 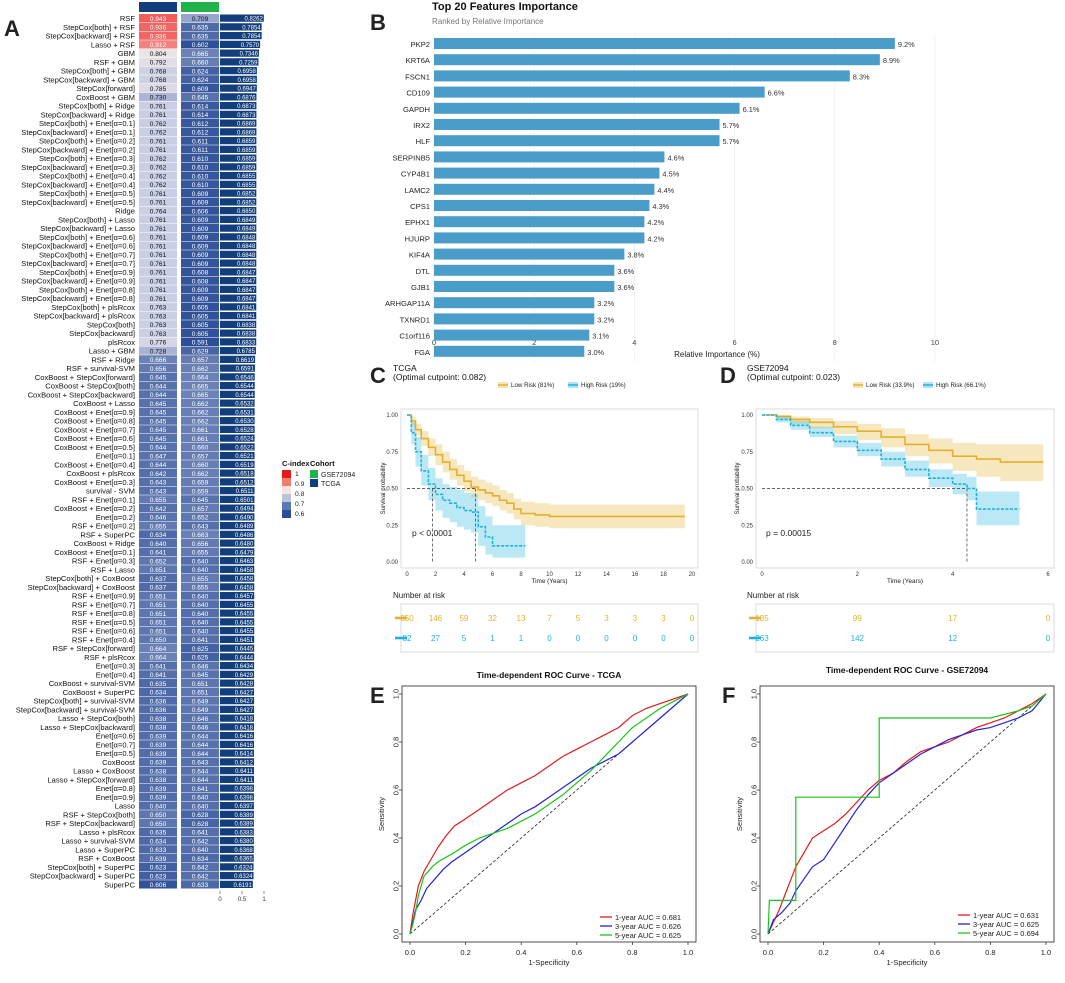 What do you see at coordinates (200, 675) in the screenshot?
I see `cell-gse72094-value: 0.645` at bounding box center [200, 675].